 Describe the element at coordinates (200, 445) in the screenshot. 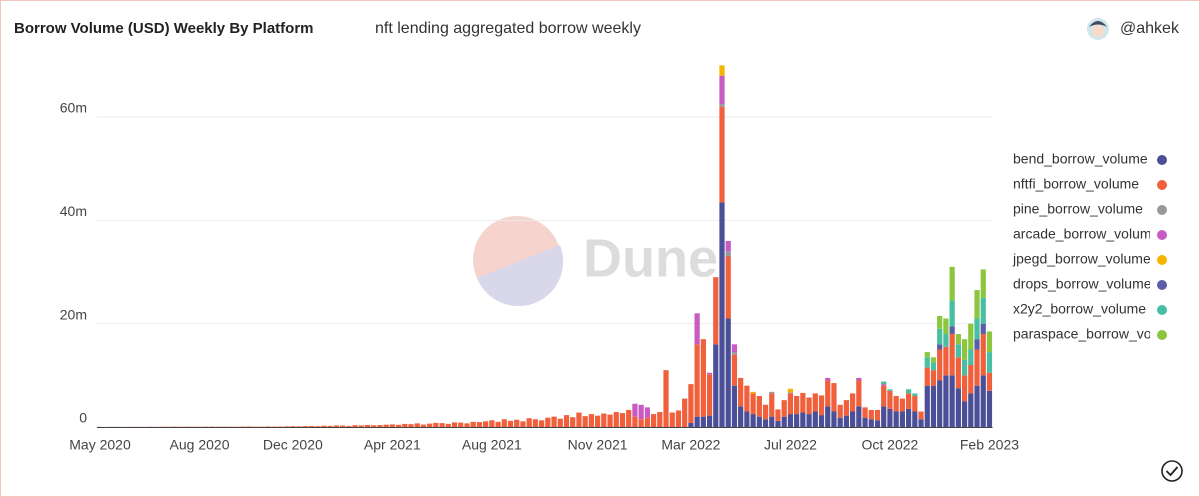

I see `x-tick-label: Aug 2020` at that location.